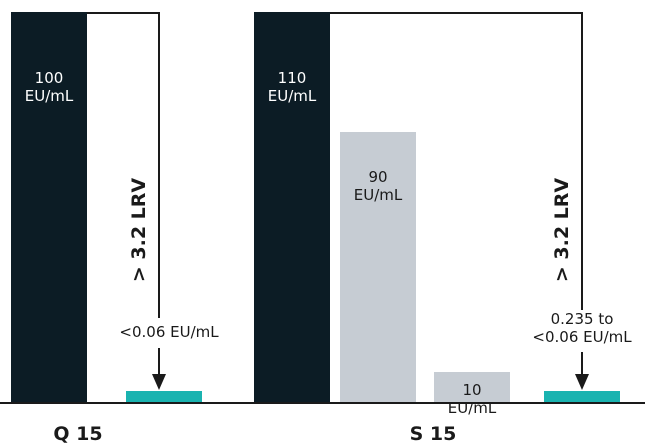 This screenshot has height=448, width=645. Describe the element at coordinates (159, 382) in the screenshot. I see `reduction-arrowhead-q15` at that location.